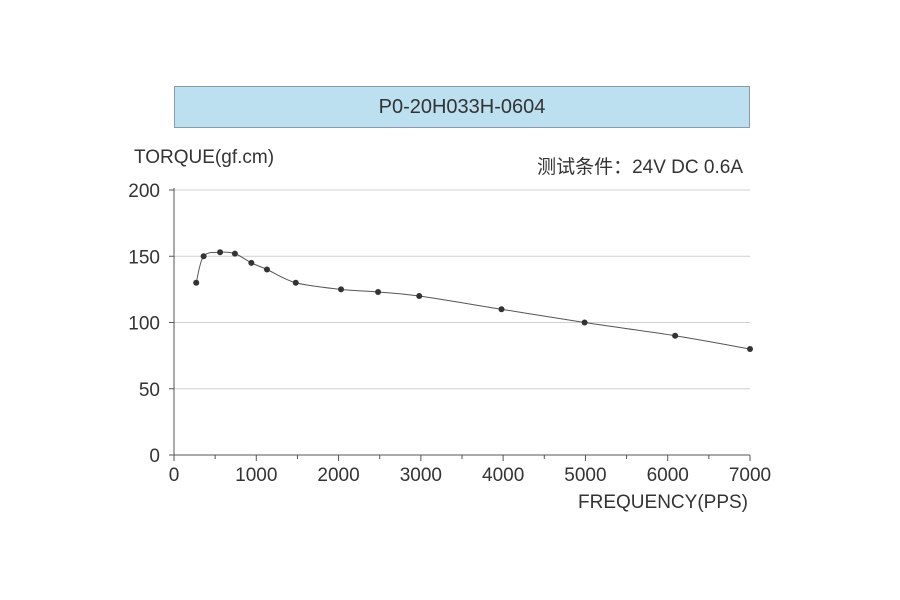 This screenshot has width=900, height=600. Describe the element at coordinates (256, 475) in the screenshot. I see `x-tick-label: 1000` at that location.